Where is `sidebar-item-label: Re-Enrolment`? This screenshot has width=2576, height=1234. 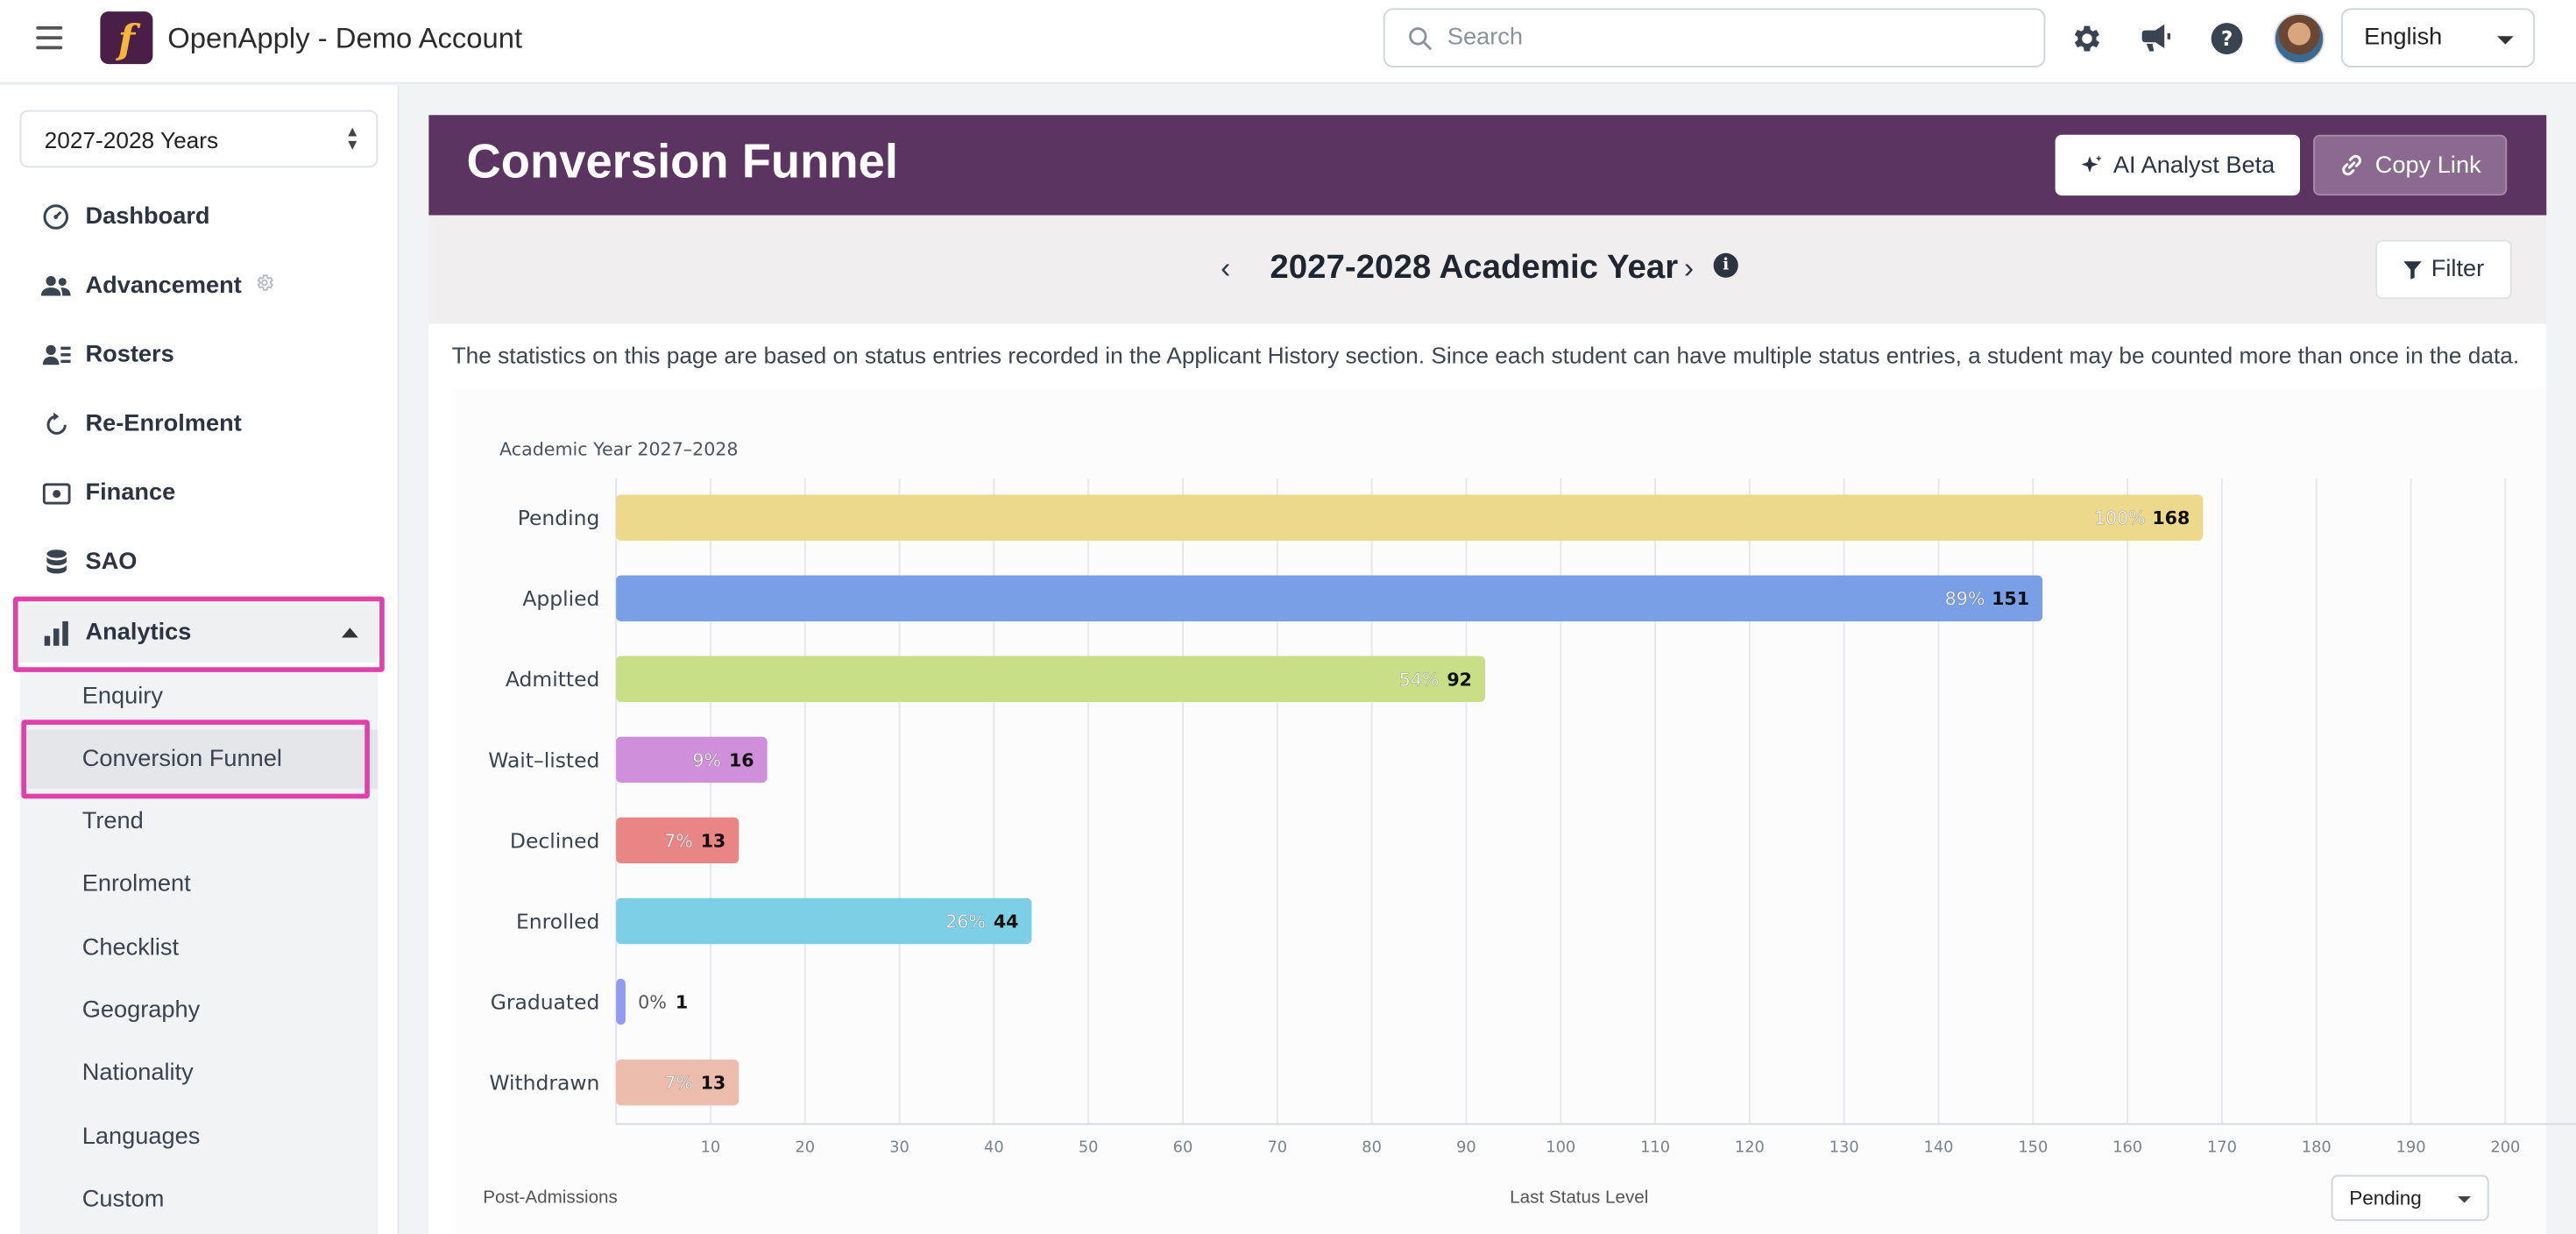
sidebar-item-label: Re-Enrolment is located at coordinates (163, 424).